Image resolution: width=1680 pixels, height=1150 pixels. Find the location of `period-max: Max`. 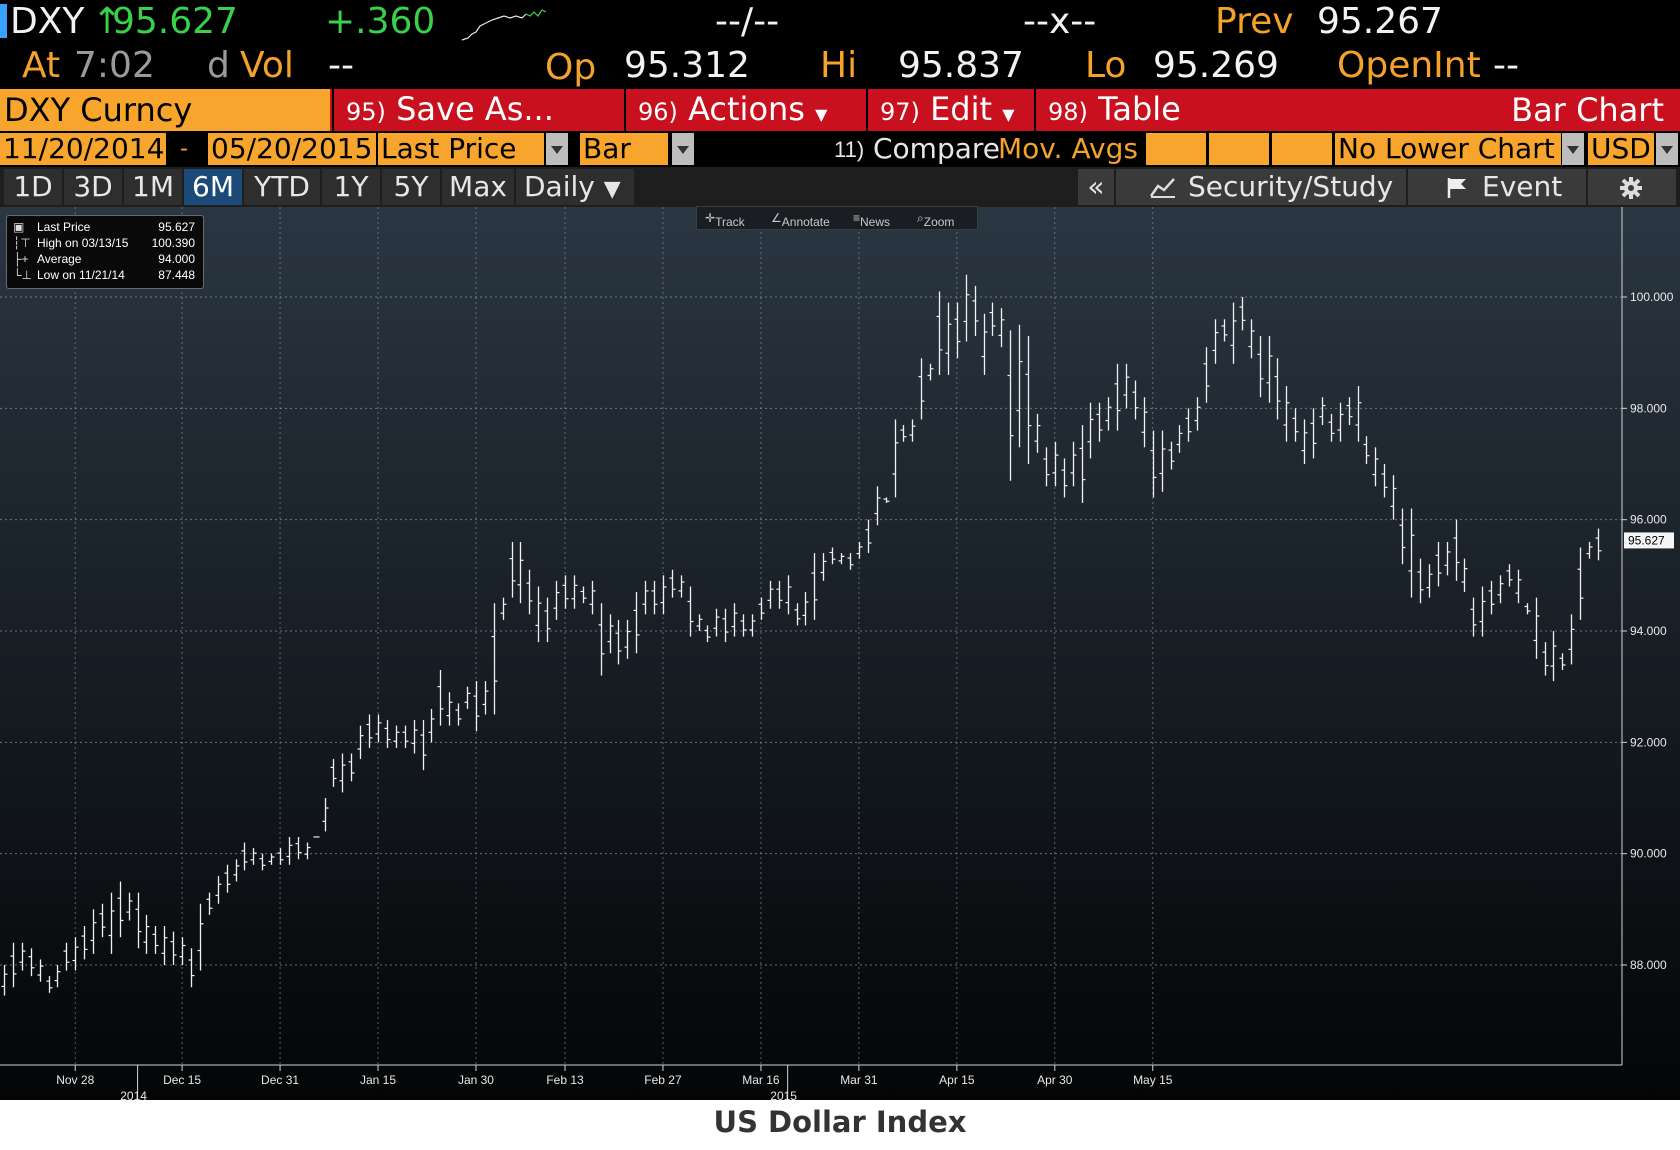

period-max: Max is located at coordinates (478, 187).